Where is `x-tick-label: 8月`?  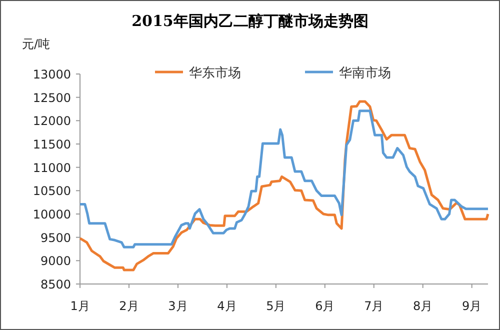 x-tick-label: 8月 is located at coordinates (423, 306).